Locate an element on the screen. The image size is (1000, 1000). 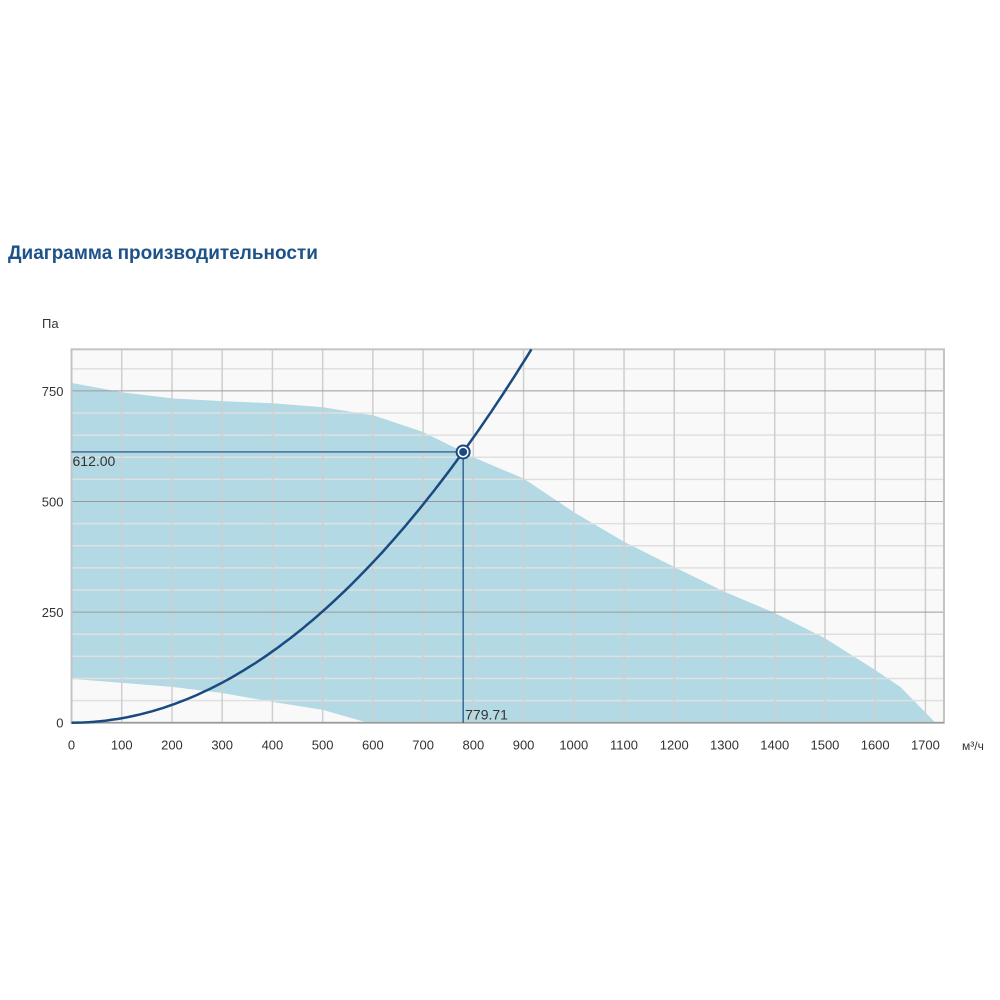
x-tick-label: 800 is located at coordinates (473, 745).